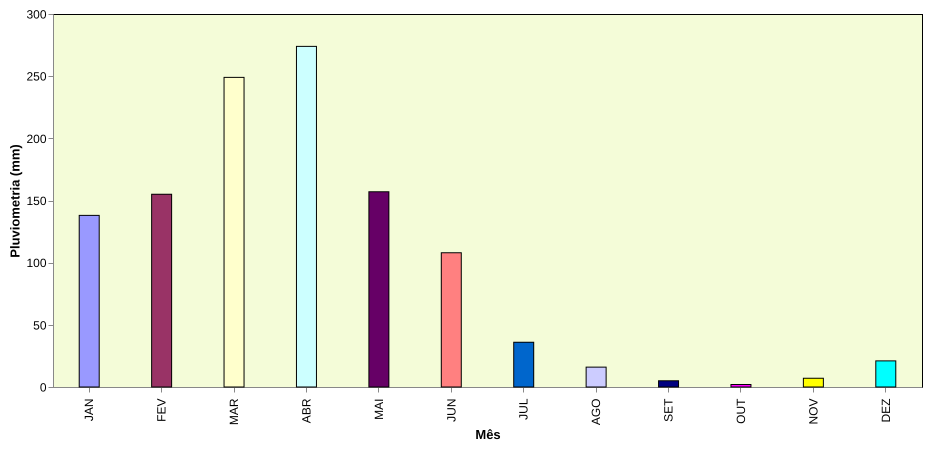  What do you see at coordinates (36, 263) in the screenshot?
I see `y-tick-label: 100` at bounding box center [36, 263].